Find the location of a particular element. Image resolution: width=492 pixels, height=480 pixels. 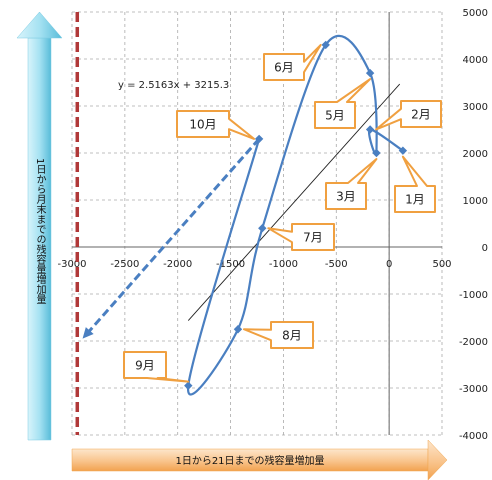

x-tick-label: 500 is located at coordinates (441, 264).